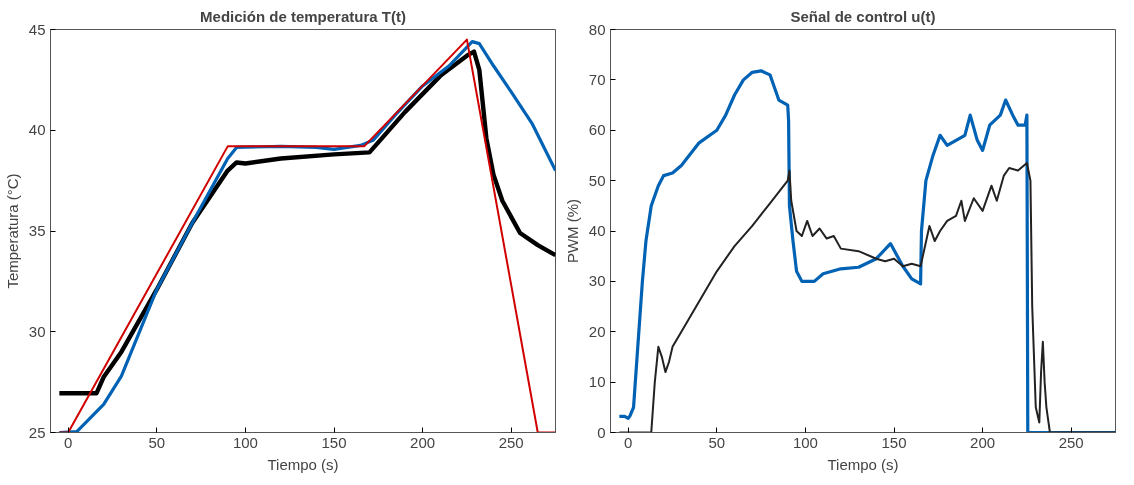  Describe the element at coordinates (572, 231) in the screenshot. I see `y-axis-title: PWM (%)` at that location.